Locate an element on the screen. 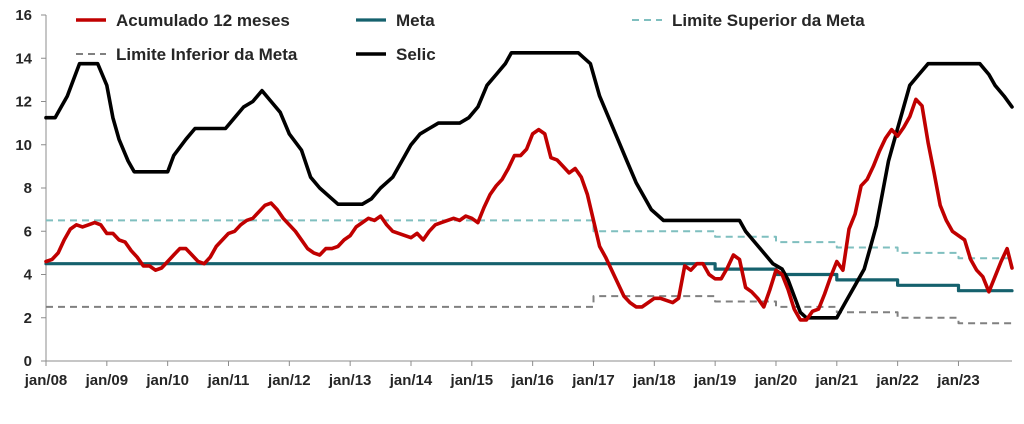 The width and height of the screenshot is (1024, 424). x-tick-label: jan/20 is located at coordinates (776, 380).